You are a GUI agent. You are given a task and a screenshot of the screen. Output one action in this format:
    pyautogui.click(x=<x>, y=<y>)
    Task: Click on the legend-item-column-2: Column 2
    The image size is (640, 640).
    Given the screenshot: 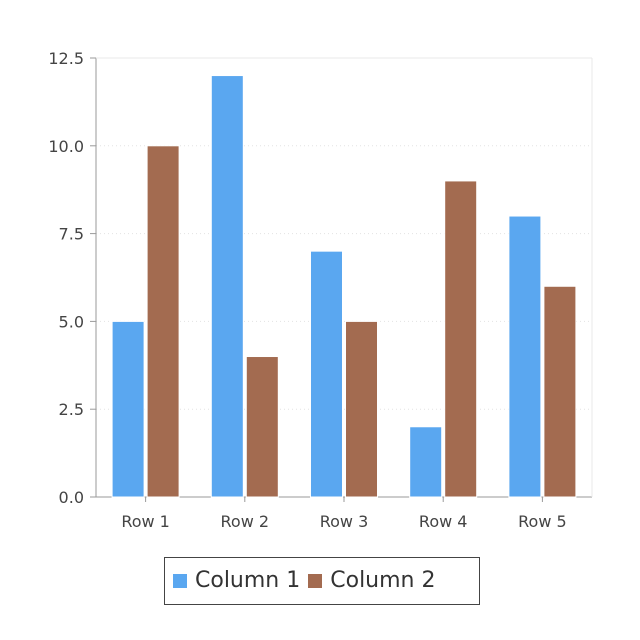 What is the action you would take?
    pyautogui.click(x=372, y=580)
    